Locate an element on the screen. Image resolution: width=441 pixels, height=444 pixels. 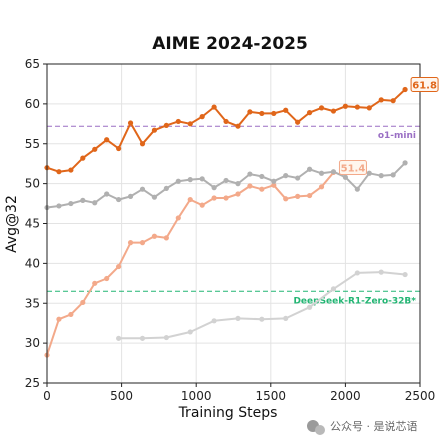
chart-title: AIME 2024-2025 is located at coordinates (230, 44).